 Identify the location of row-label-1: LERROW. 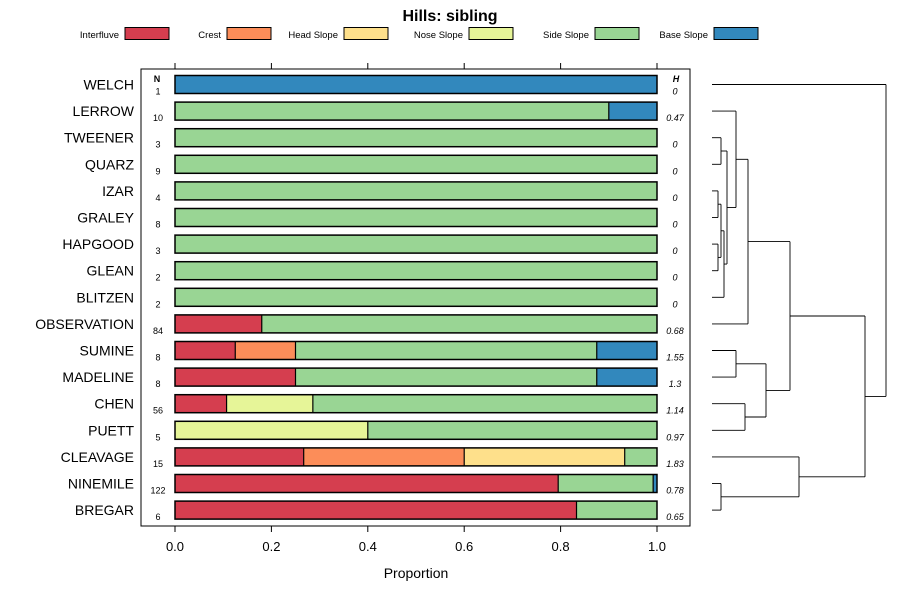
(104, 111).